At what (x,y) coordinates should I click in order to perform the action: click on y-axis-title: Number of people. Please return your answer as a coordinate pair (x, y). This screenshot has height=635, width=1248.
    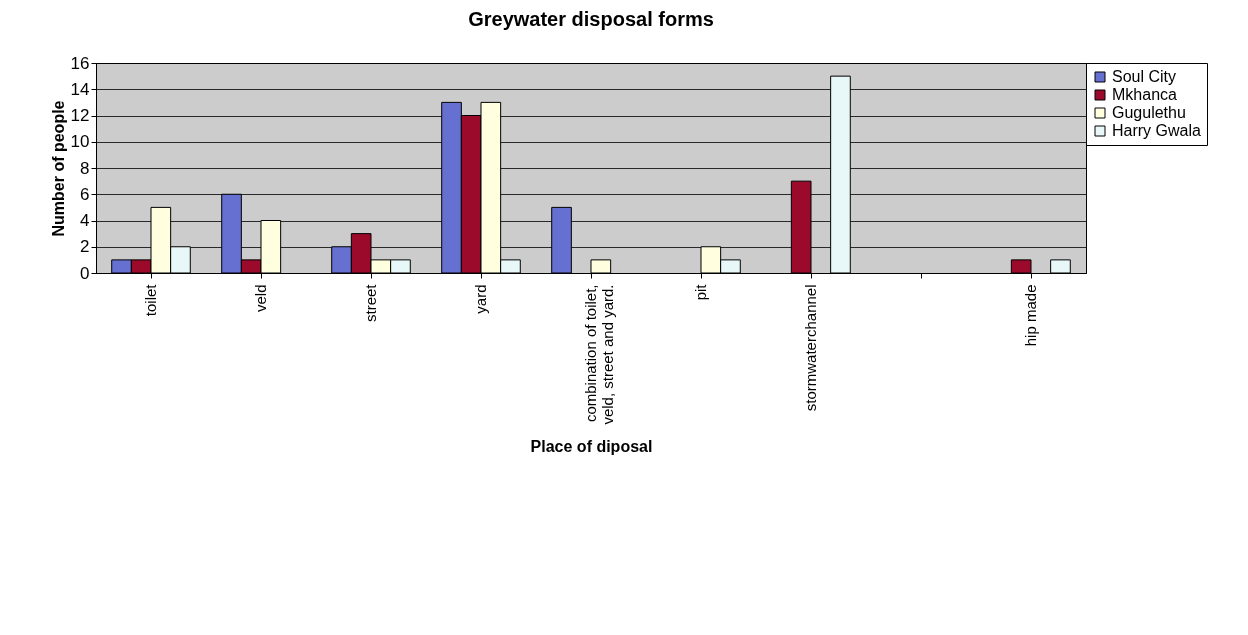
    Looking at the image, I should click on (58, 168).